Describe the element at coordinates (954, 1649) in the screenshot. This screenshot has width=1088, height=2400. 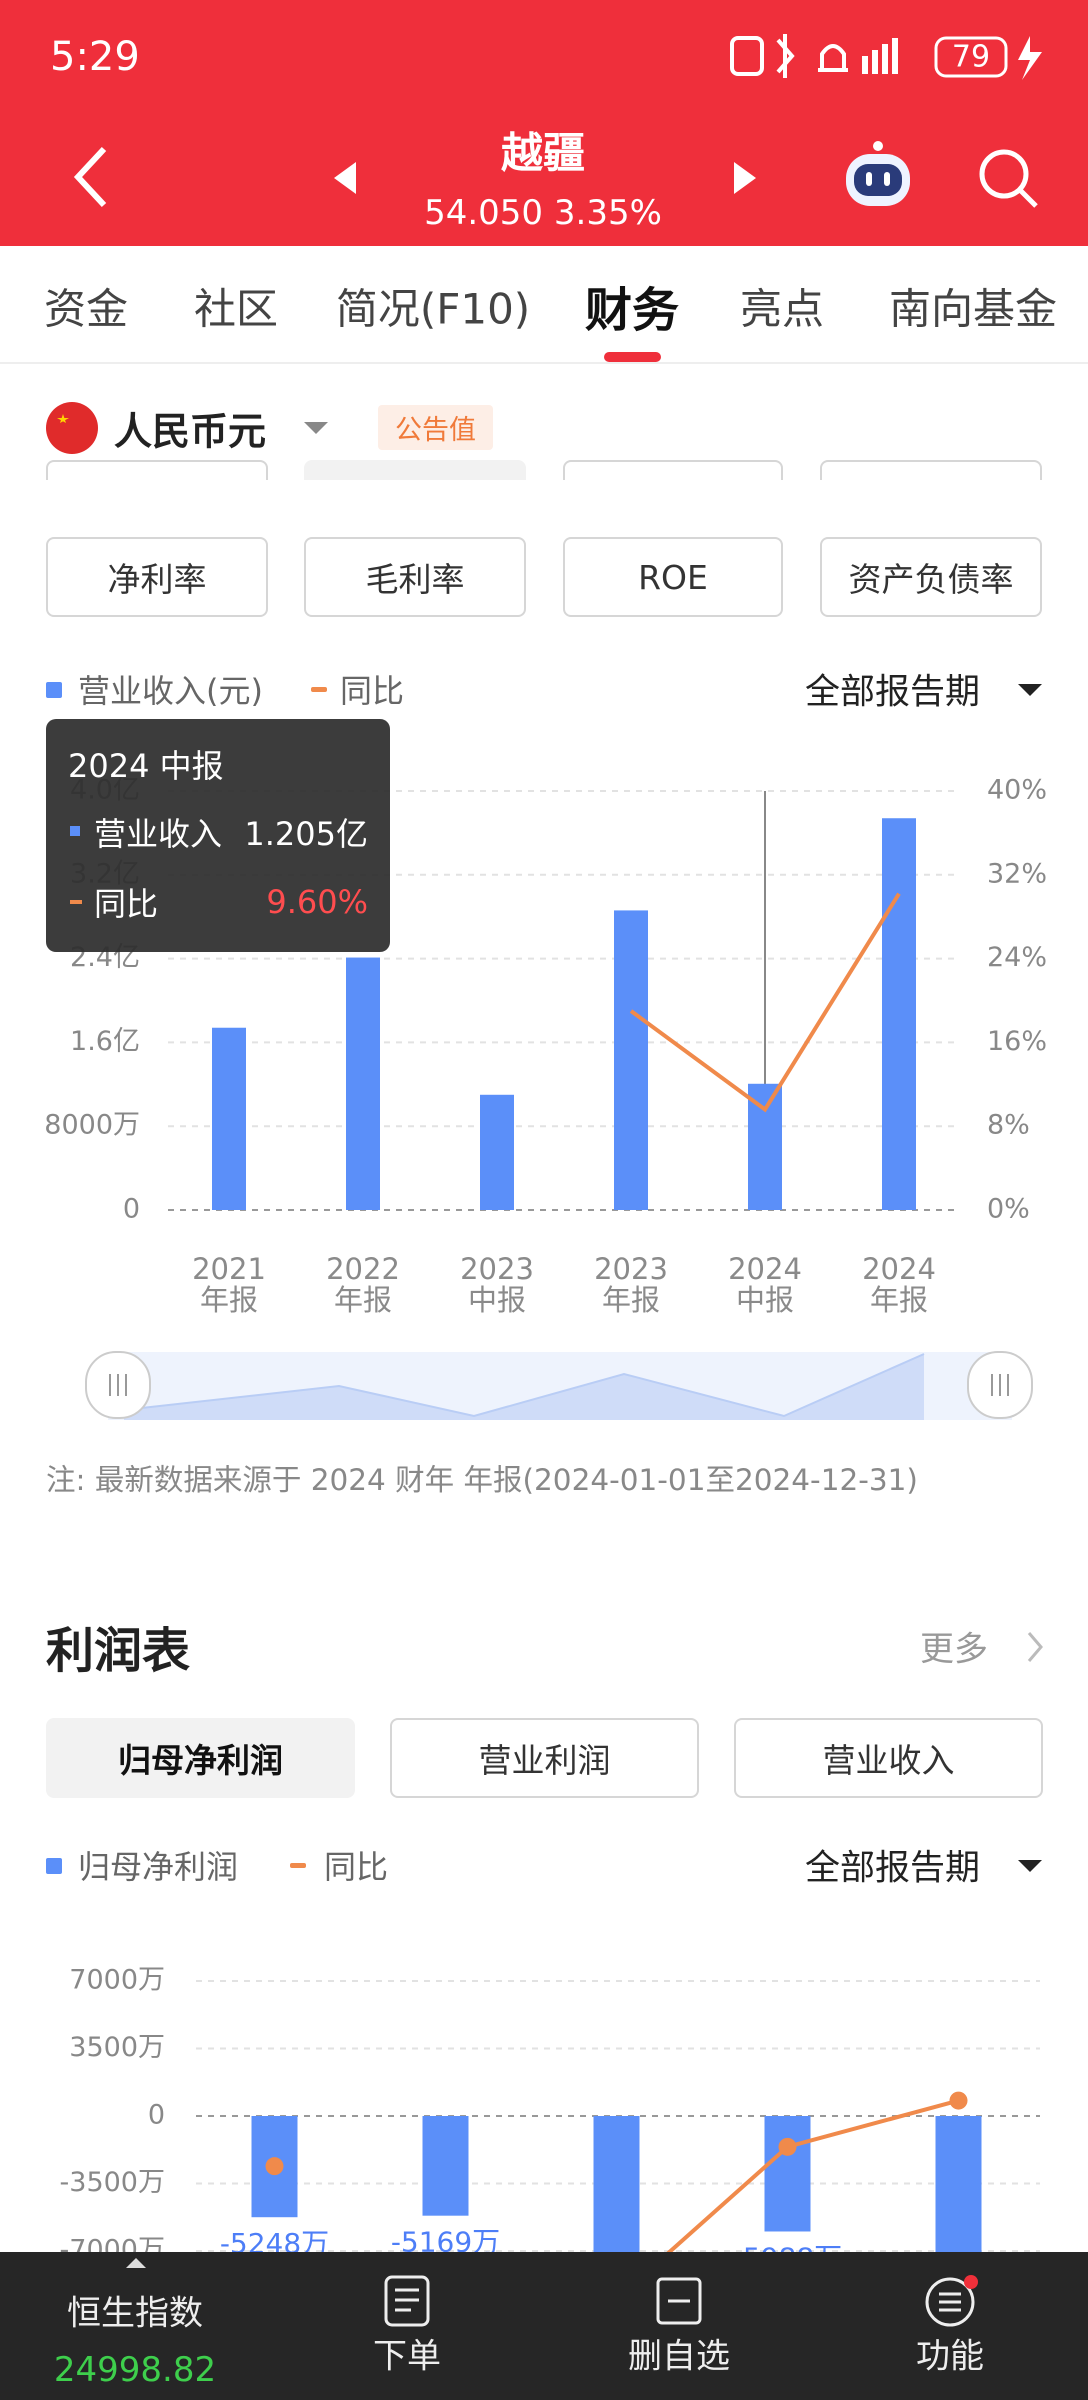
I see `more-link: 更多` at that location.